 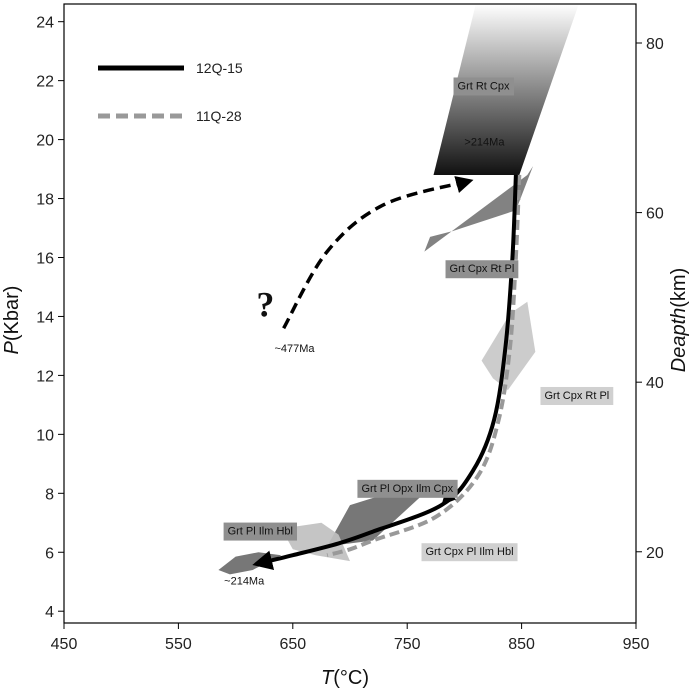 What do you see at coordinates (49, 612) in the screenshot?
I see `y-tick-label-0: 4` at bounding box center [49, 612].